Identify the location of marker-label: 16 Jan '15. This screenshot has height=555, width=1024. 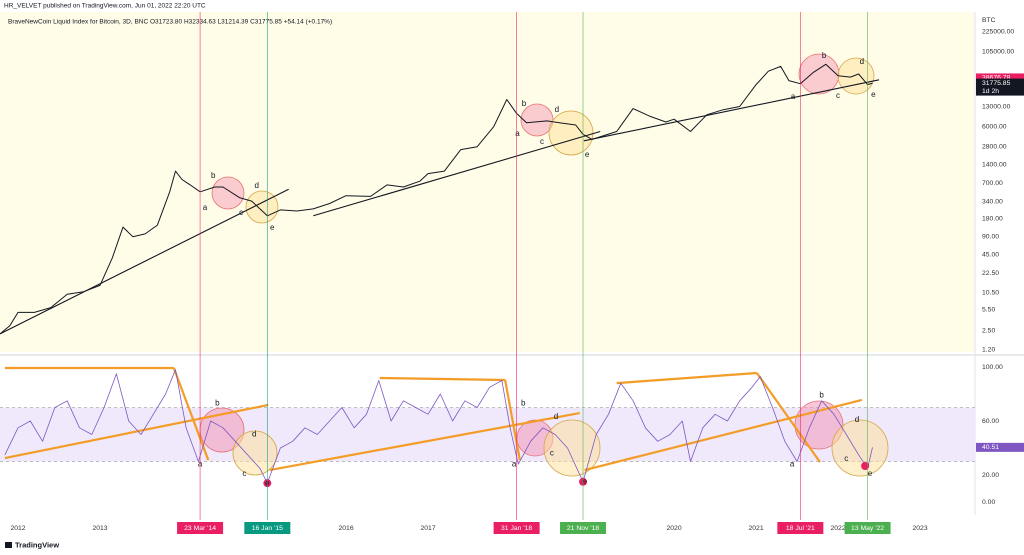
(267, 528).